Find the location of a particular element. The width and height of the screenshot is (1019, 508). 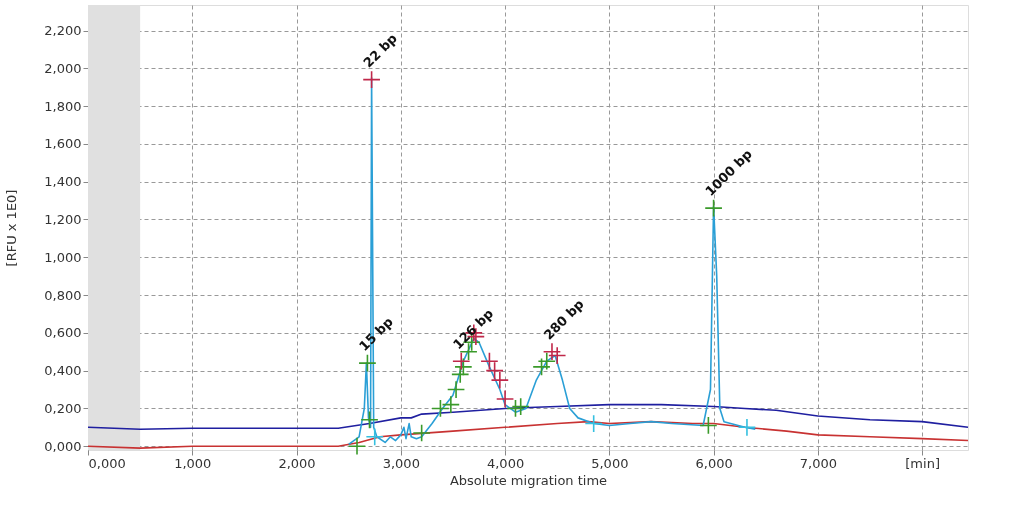

y-tick-label: 1,800 is located at coordinates (63, 106).